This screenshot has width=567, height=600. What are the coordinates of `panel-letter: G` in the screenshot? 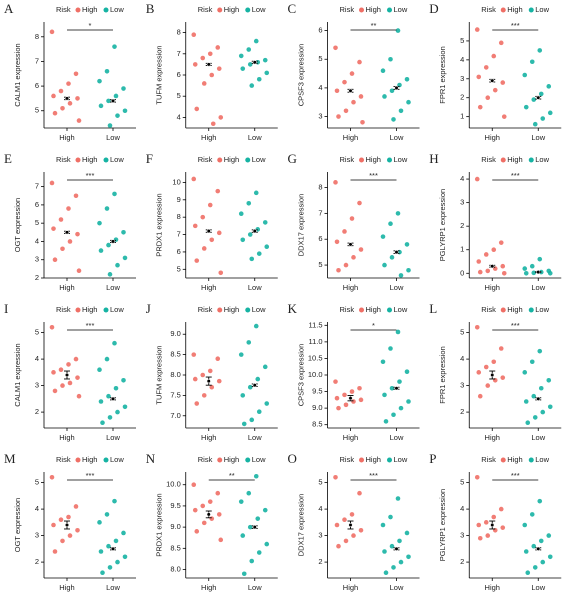 It's located at (292, 158).